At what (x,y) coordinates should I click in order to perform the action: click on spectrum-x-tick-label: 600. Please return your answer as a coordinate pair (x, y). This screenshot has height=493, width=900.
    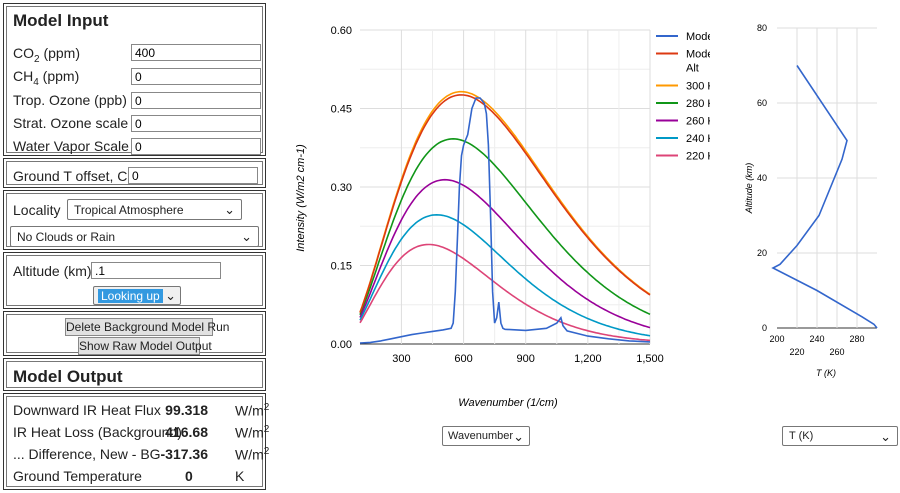
    Looking at the image, I should click on (463, 359).